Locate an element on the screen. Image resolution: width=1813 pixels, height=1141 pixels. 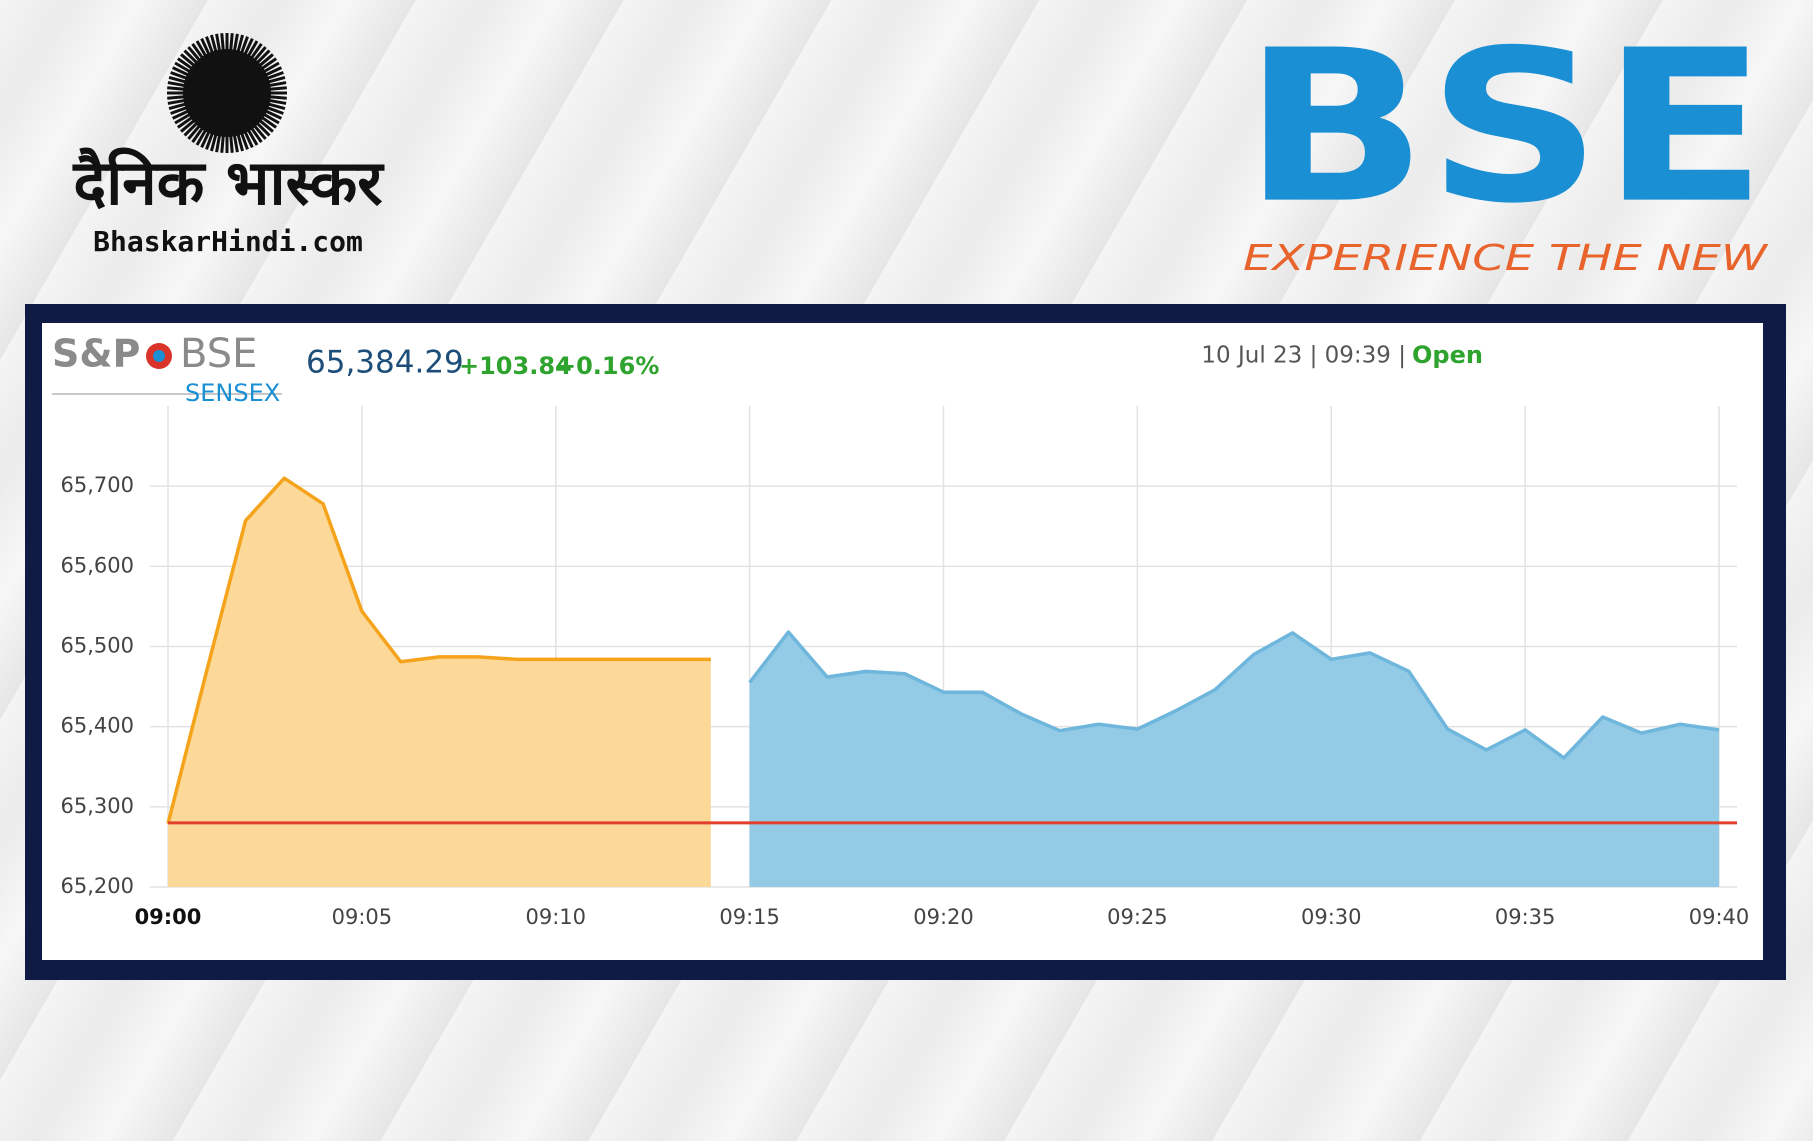
y-tick-label: 65,600 is located at coordinates (97, 565).